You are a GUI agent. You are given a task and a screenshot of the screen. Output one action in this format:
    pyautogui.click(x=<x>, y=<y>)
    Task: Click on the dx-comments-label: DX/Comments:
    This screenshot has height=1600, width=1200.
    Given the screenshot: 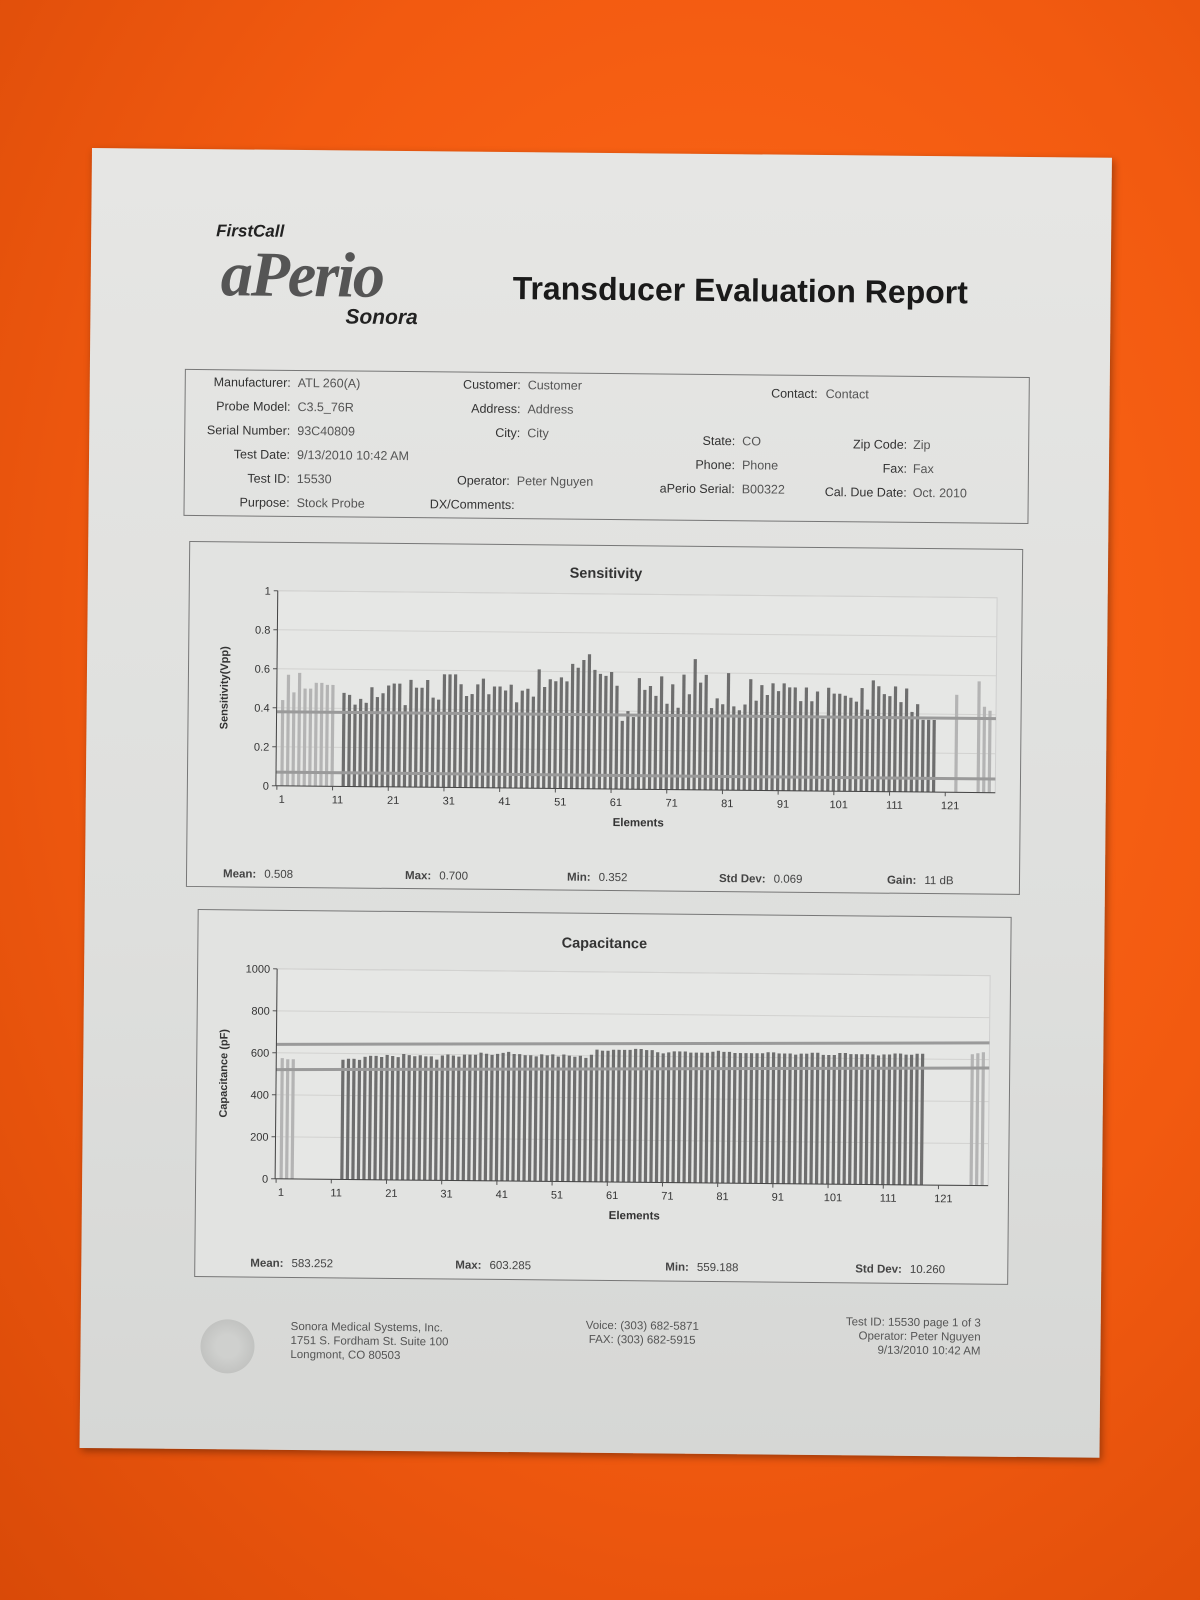 What is the action you would take?
    pyautogui.click(x=472, y=505)
    